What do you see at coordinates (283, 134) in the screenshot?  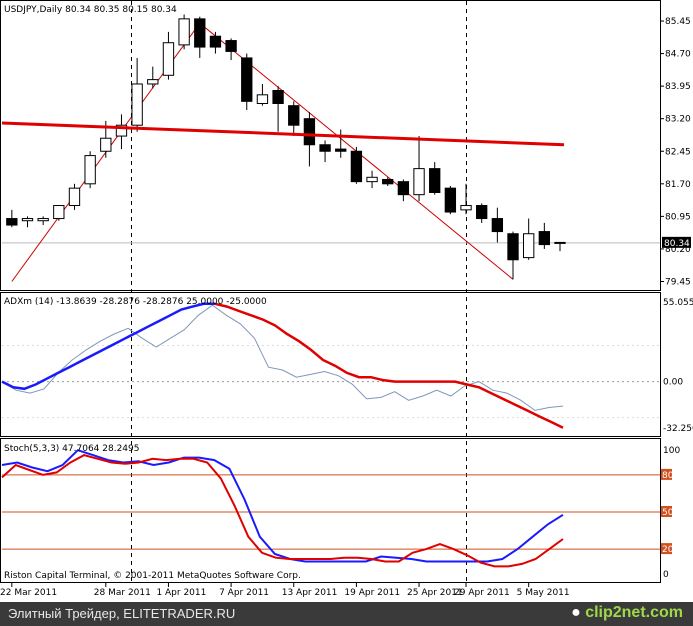 I see `moving-average-line` at bounding box center [283, 134].